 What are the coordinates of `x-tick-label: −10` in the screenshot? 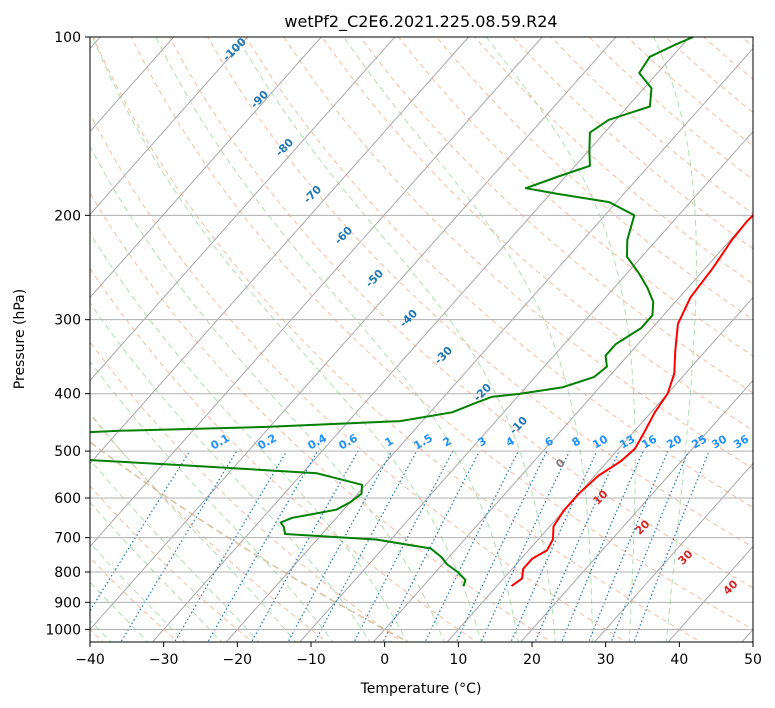 It's located at (311, 660).